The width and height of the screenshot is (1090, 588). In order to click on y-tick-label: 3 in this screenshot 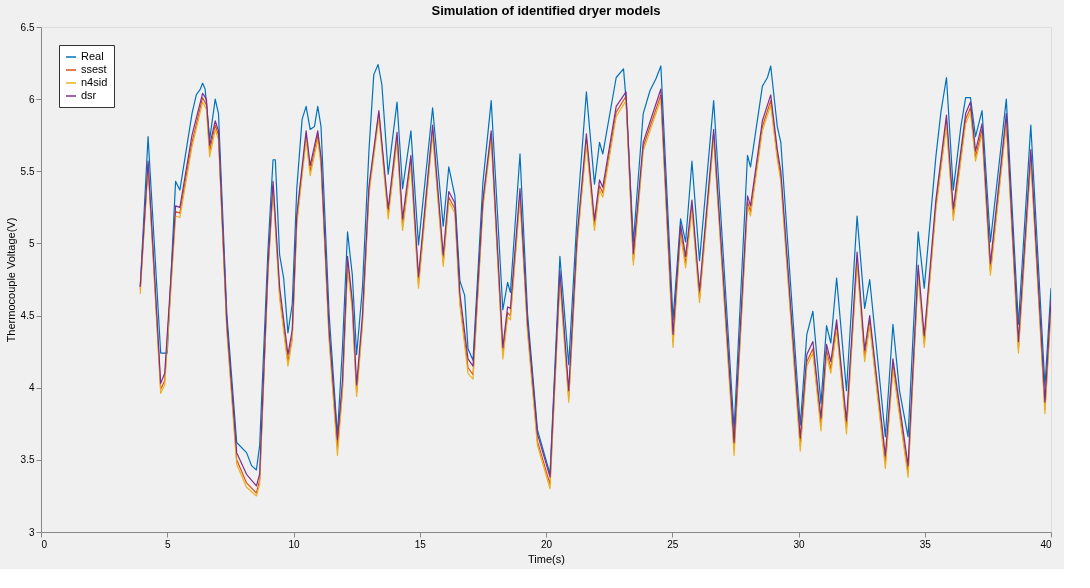, I will do `click(31, 532)`.